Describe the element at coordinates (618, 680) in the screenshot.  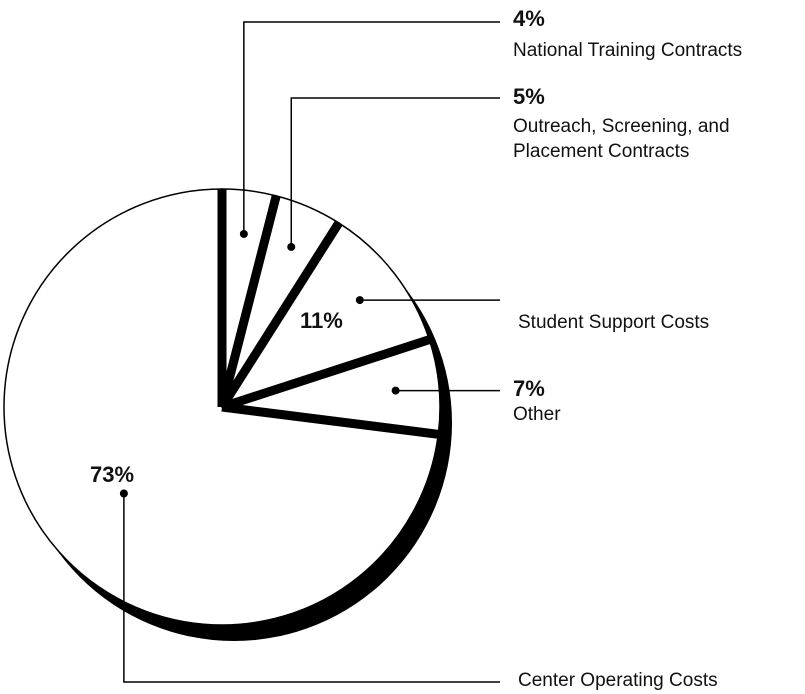
I see `category-label: Center Operating Costs` at that location.